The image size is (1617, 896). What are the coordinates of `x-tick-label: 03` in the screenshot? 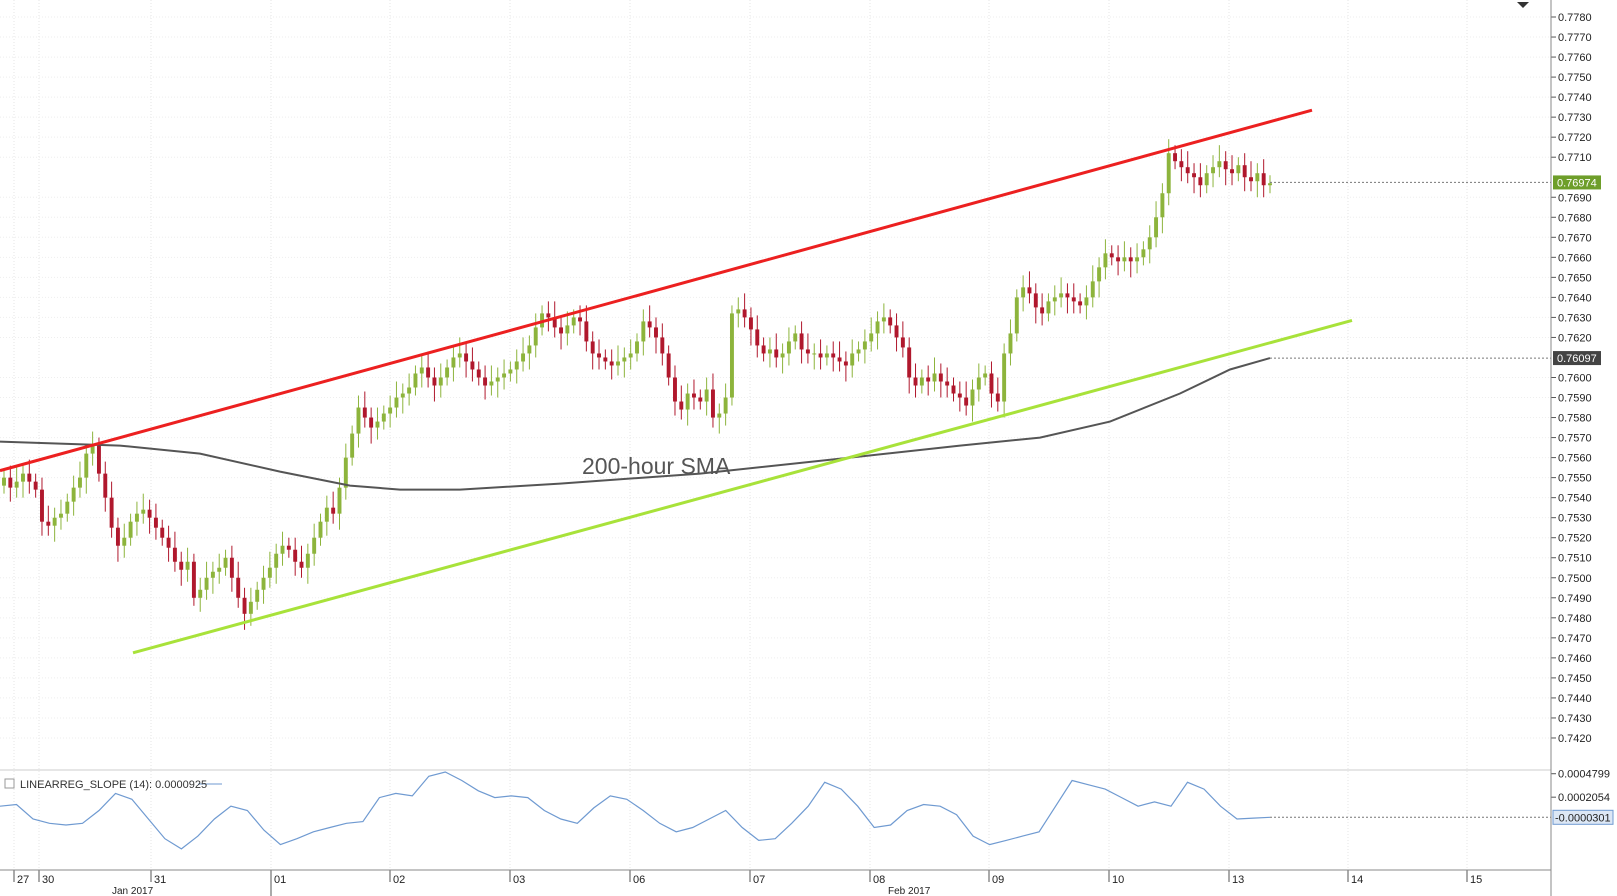 It's located at (519, 880).